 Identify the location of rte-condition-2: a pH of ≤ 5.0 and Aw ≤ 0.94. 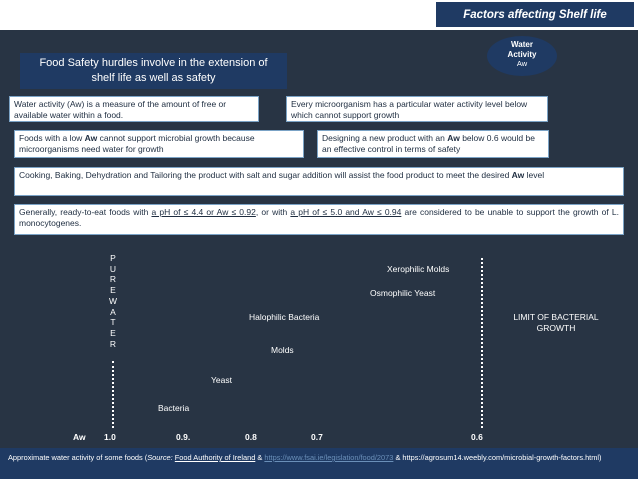
(346, 212).